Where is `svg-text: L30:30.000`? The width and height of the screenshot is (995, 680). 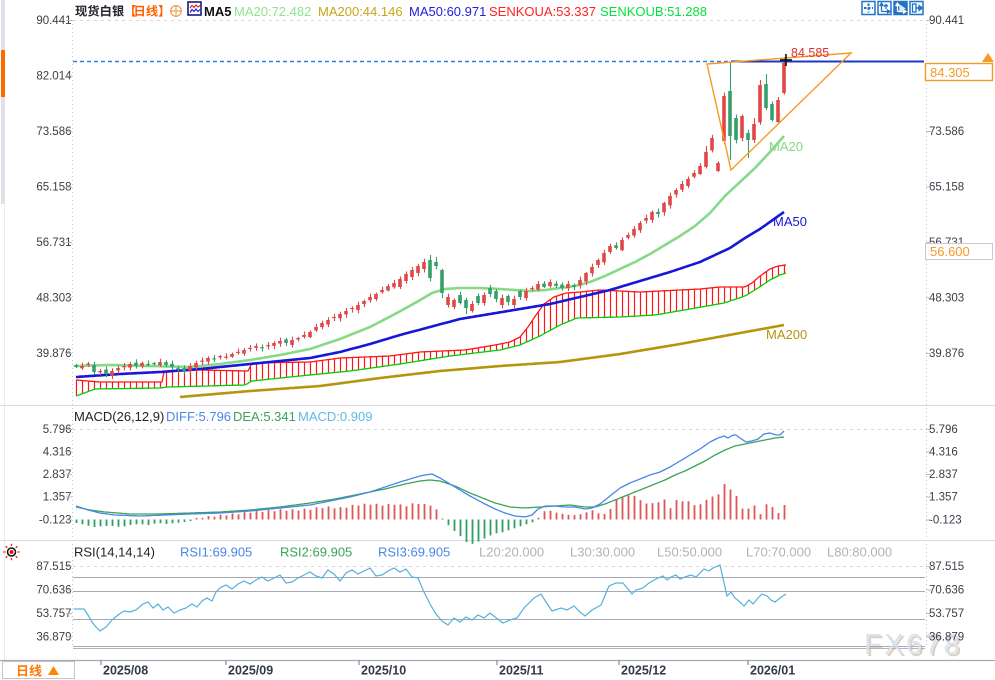 svg-text: L30:30.000 is located at coordinates (602, 552).